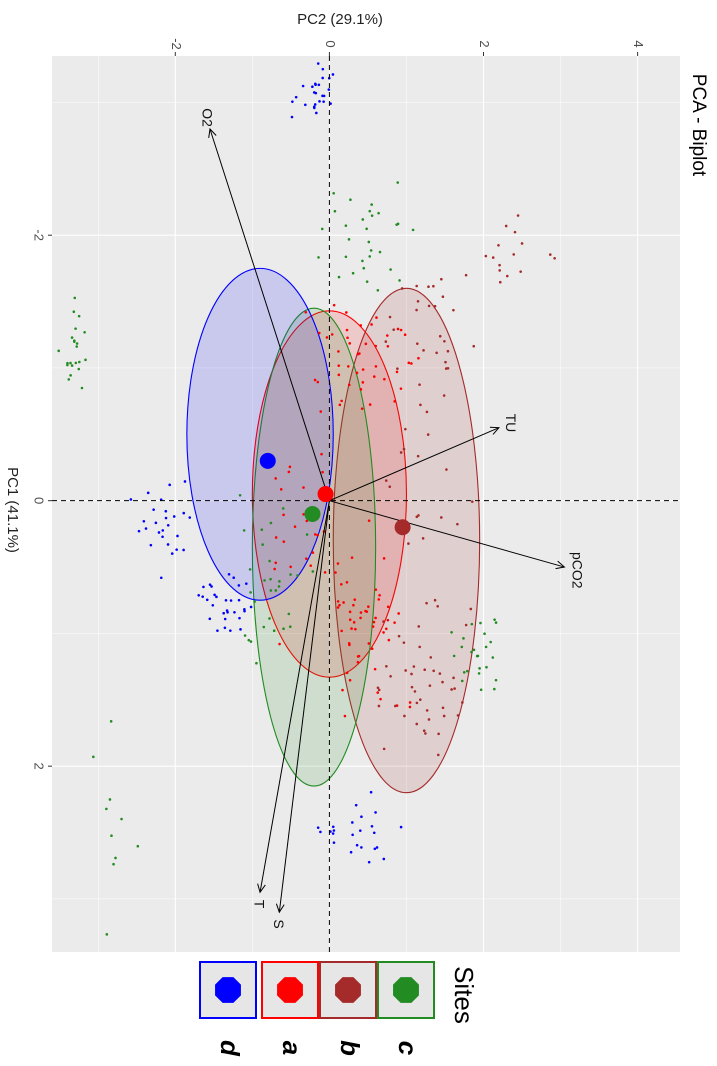  What do you see at coordinates (325, 494) in the screenshot?
I see `centroid-a` at bounding box center [325, 494].